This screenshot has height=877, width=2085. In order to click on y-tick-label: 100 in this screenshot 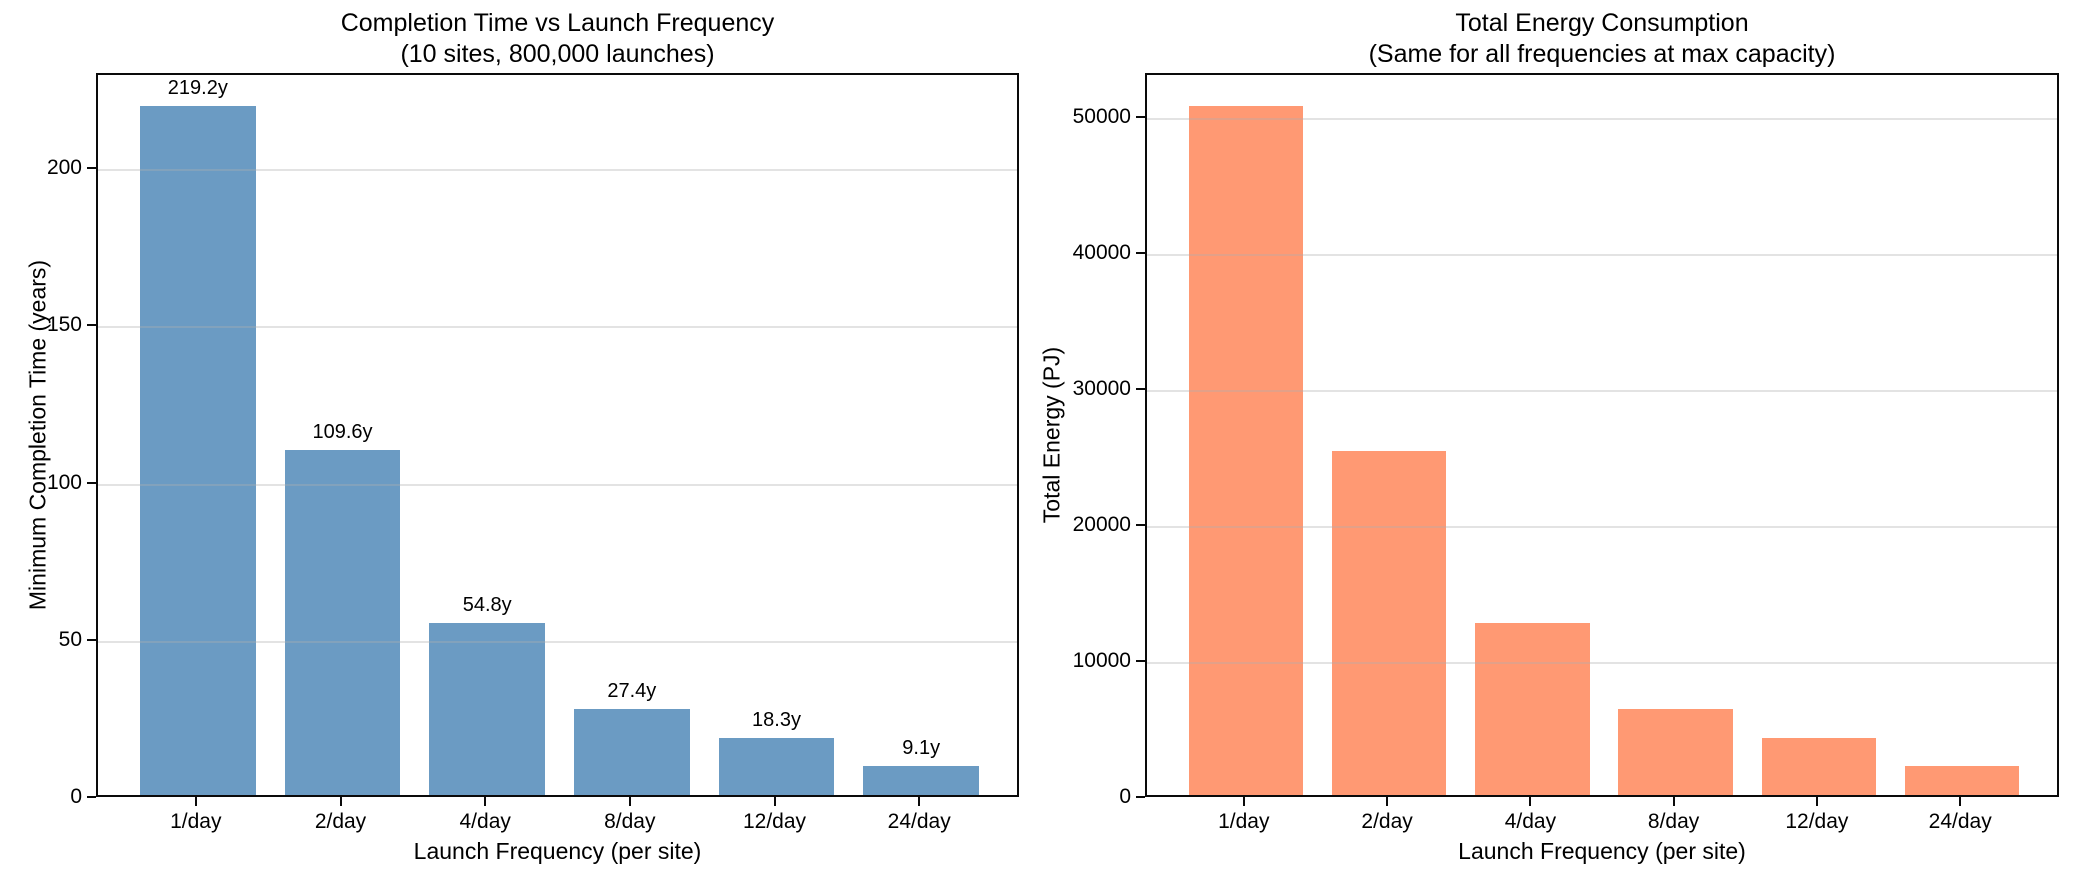, I will do `click(64, 482)`.